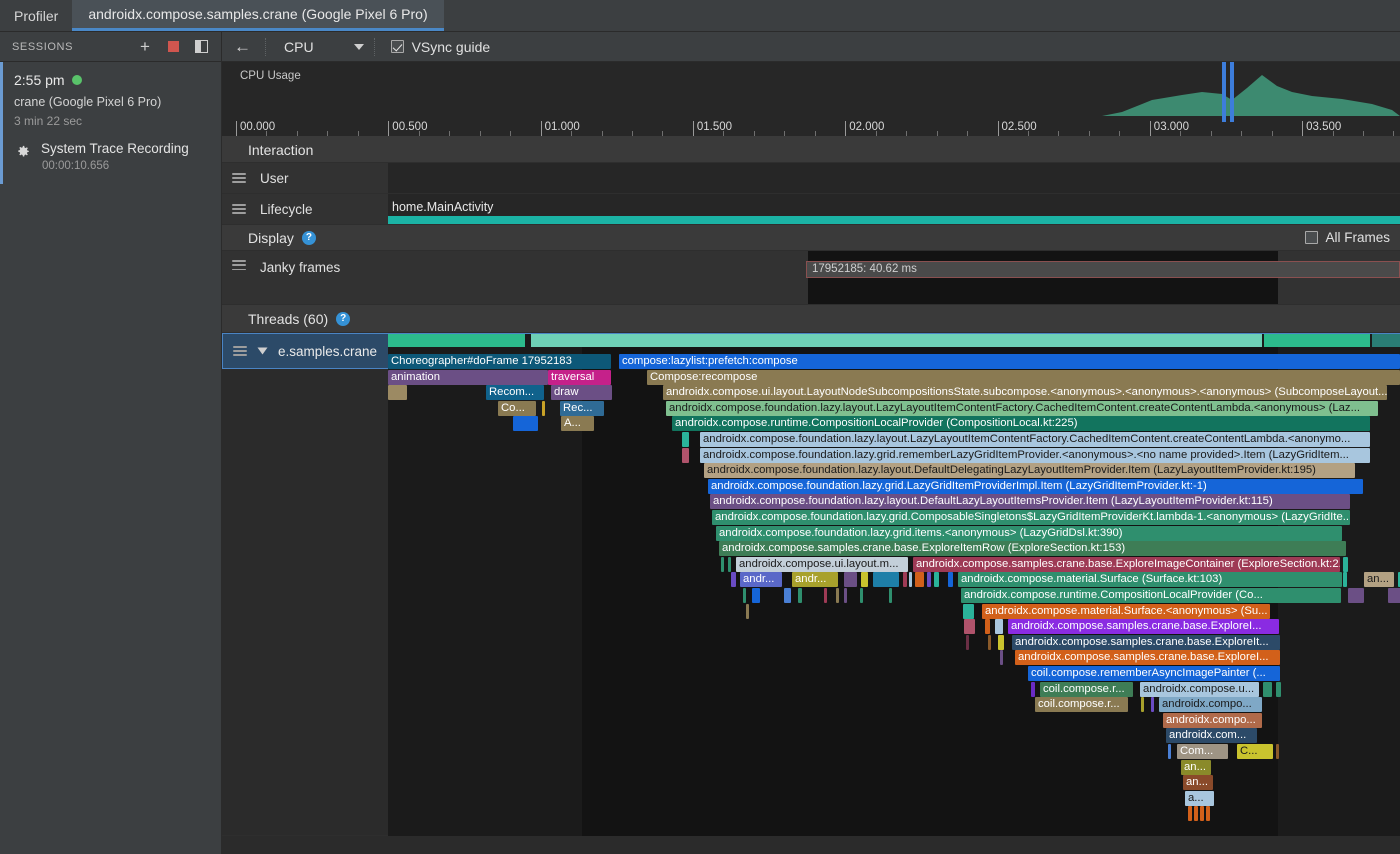 The width and height of the screenshot is (1400, 854). Describe the element at coordinates (305, 277) in the screenshot. I see `track-head-janky-frames: Janky frames` at that location.